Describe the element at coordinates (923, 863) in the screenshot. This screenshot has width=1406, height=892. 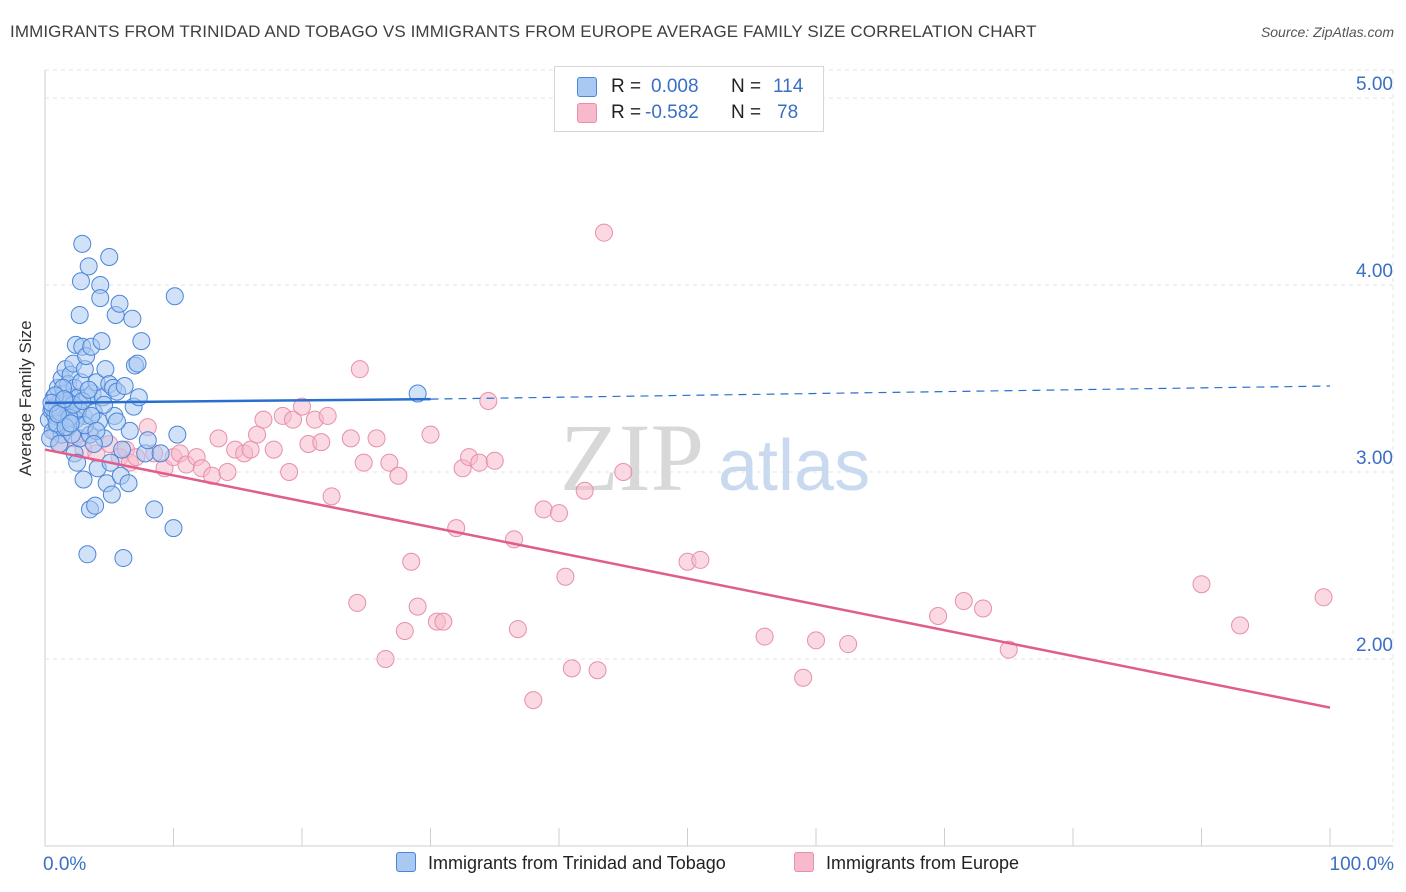
I see `bottom-legend-label: Immigrants from Europe` at that location.